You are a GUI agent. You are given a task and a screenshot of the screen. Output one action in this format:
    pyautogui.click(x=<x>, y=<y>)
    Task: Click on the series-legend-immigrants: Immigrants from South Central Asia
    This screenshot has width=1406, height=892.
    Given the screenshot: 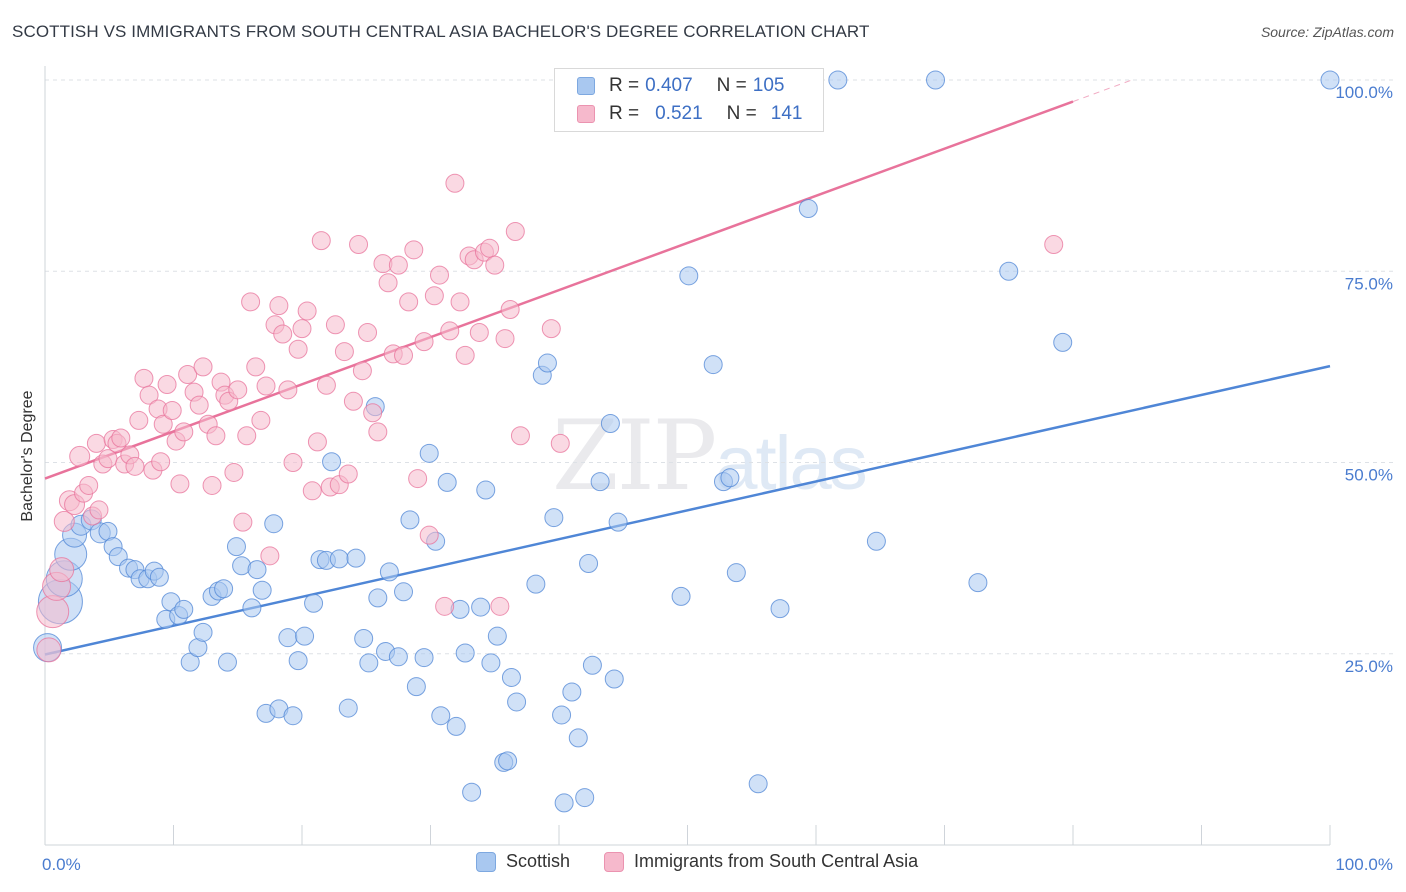 What is the action you would take?
    pyautogui.click(x=761, y=861)
    